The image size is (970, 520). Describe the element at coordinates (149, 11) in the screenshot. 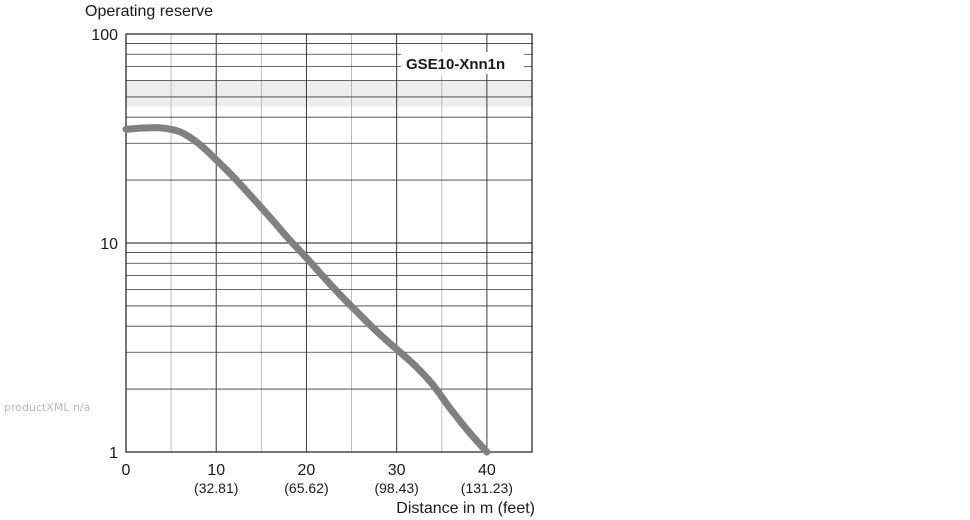

I see `y-axis-title: Operating reserve` at that location.